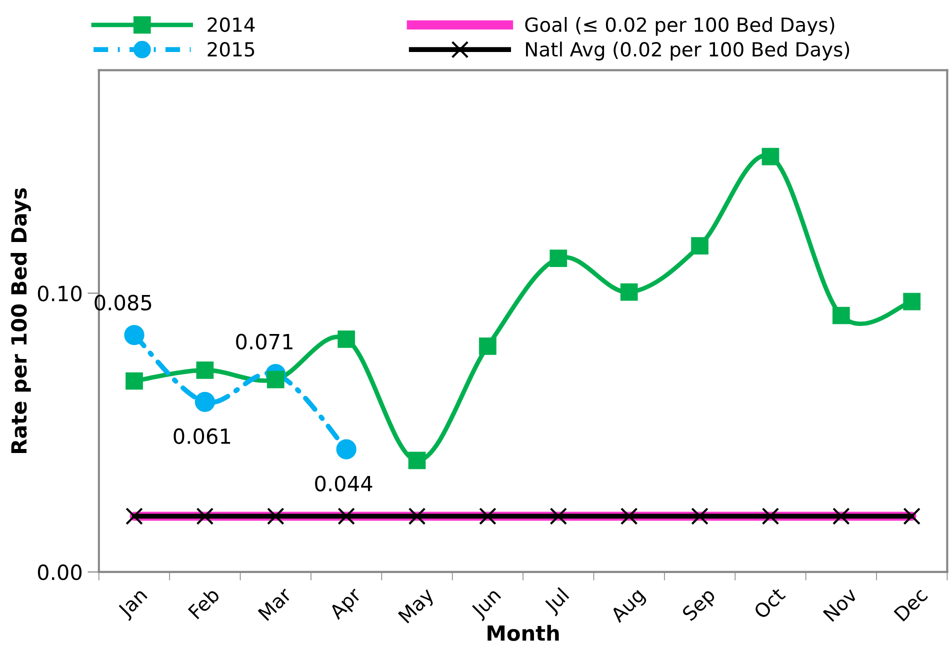 This screenshot has width=951, height=662. I want to click on data-label: 0.061, so click(202, 436).